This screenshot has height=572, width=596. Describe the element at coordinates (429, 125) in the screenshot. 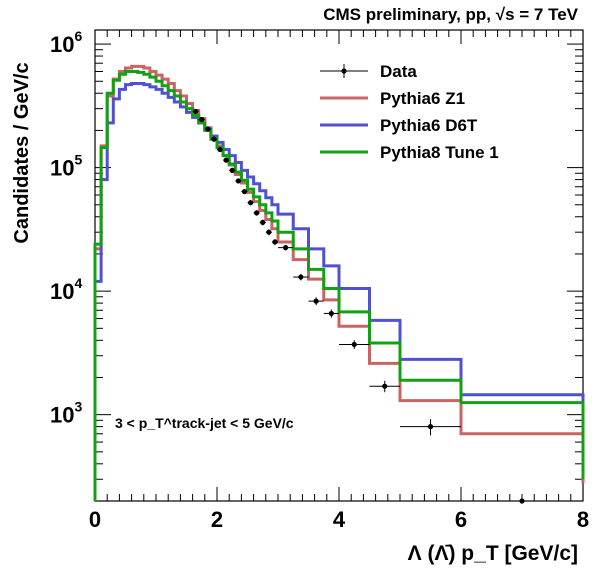

I see `legend-label: Pythia6 D6T` at that location.